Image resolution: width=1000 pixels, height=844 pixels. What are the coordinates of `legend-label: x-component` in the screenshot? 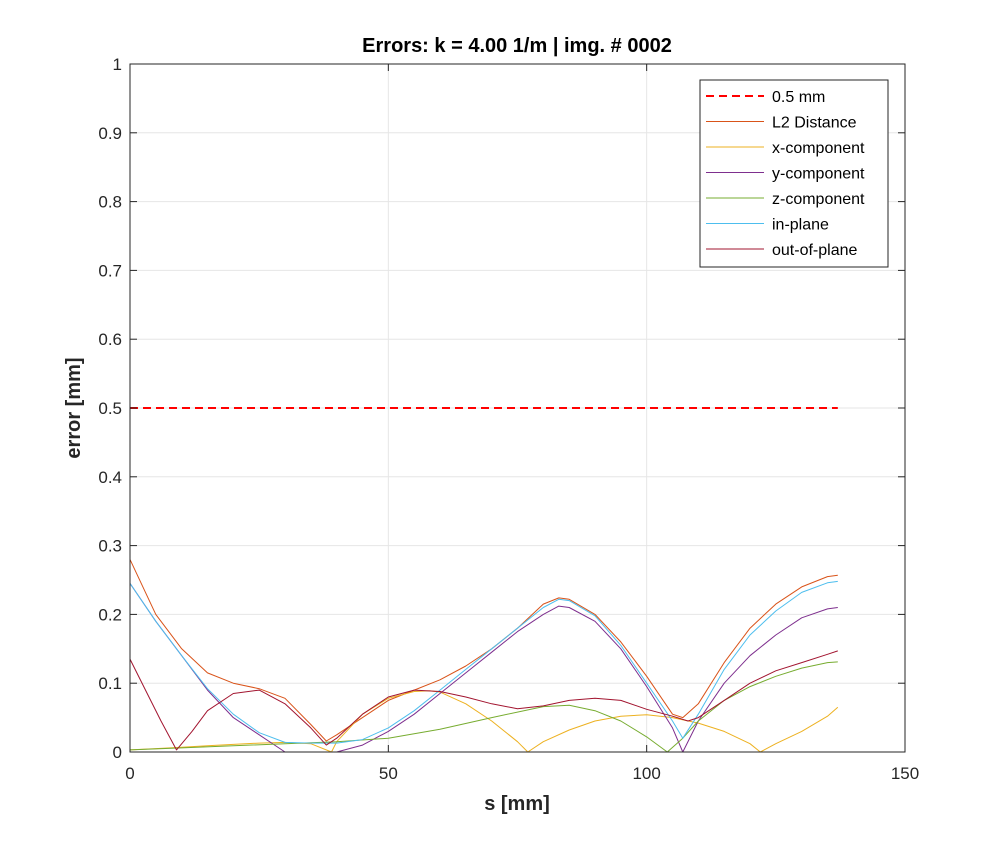 It's located at (818, 148).